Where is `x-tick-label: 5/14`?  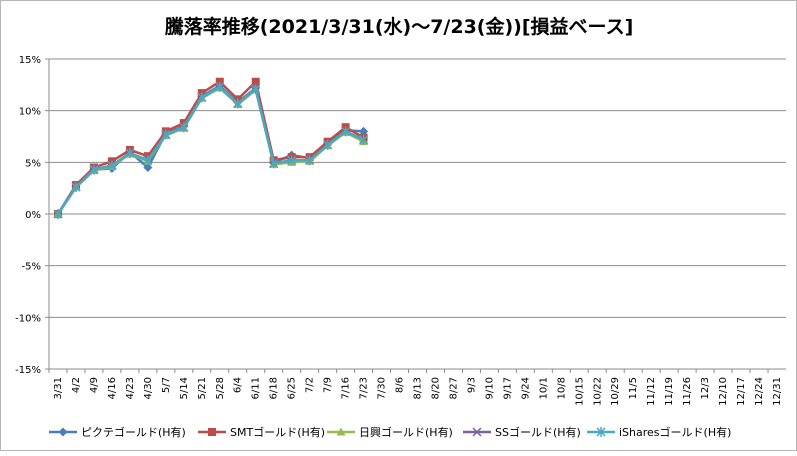 x-tick-label: 5/14 is located at coordinates (184, 388).